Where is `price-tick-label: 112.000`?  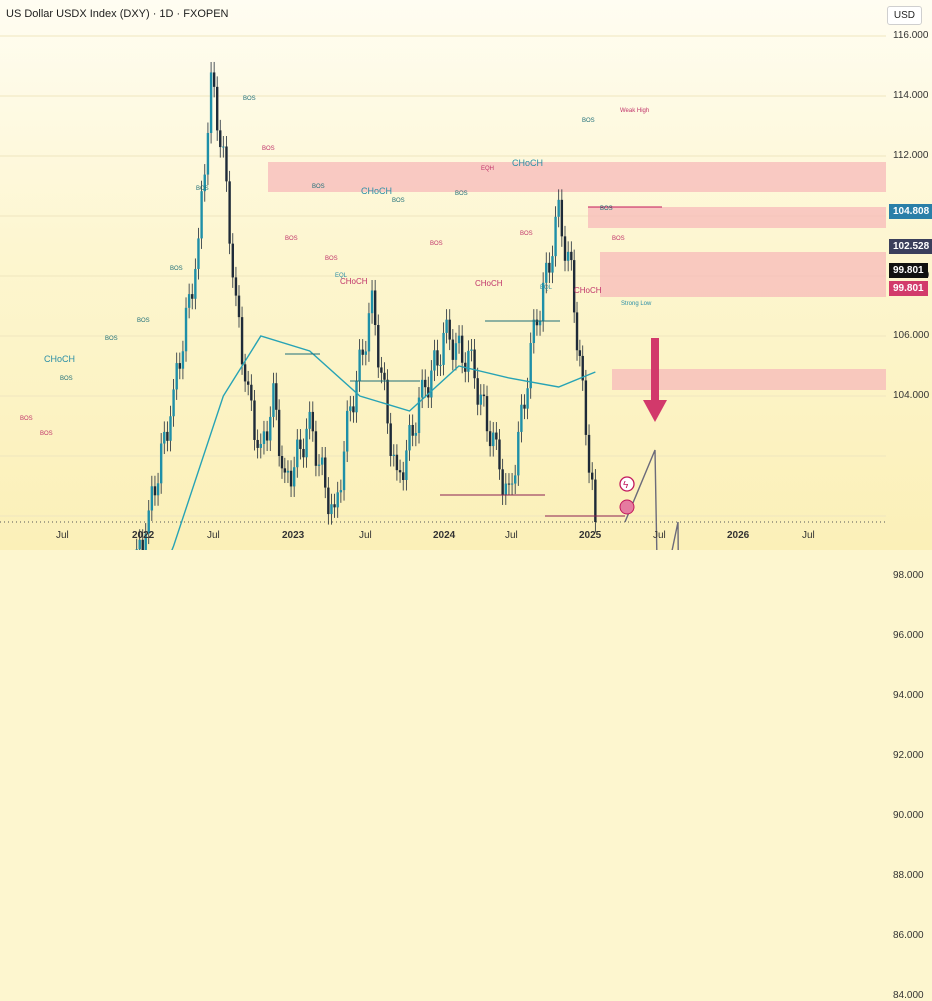 price-tick-label: 112.000 is located at coordinates (911, 155).